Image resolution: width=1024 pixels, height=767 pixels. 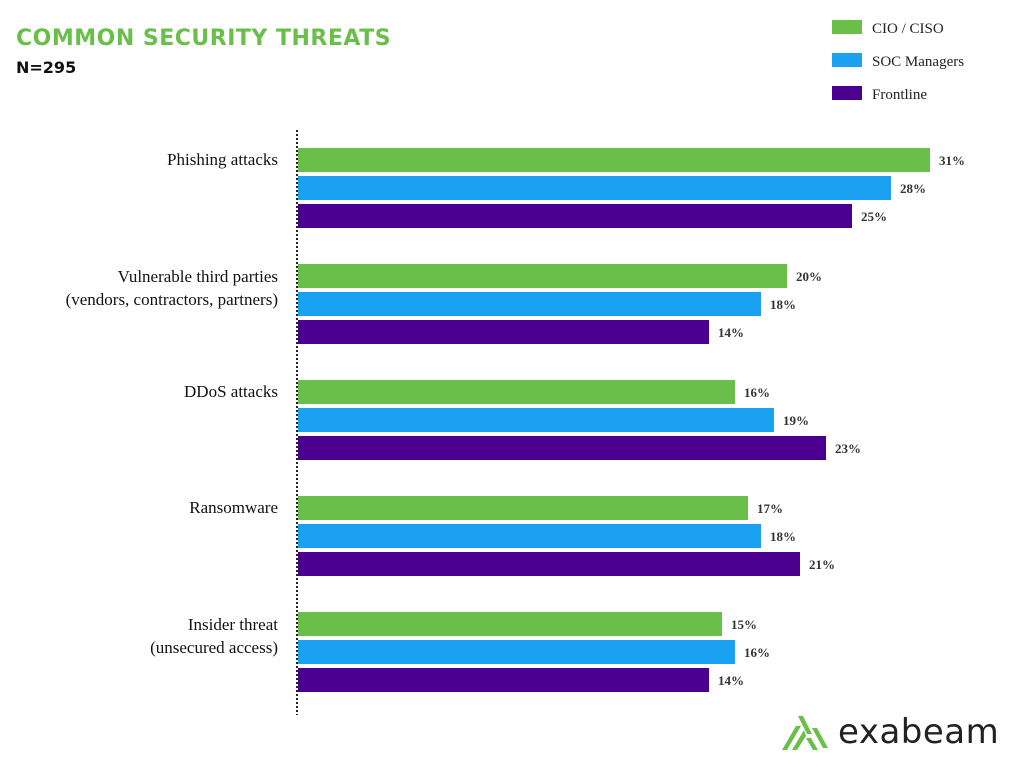 I want to click on category-label: Insider threat, so click(x=233, y=624).